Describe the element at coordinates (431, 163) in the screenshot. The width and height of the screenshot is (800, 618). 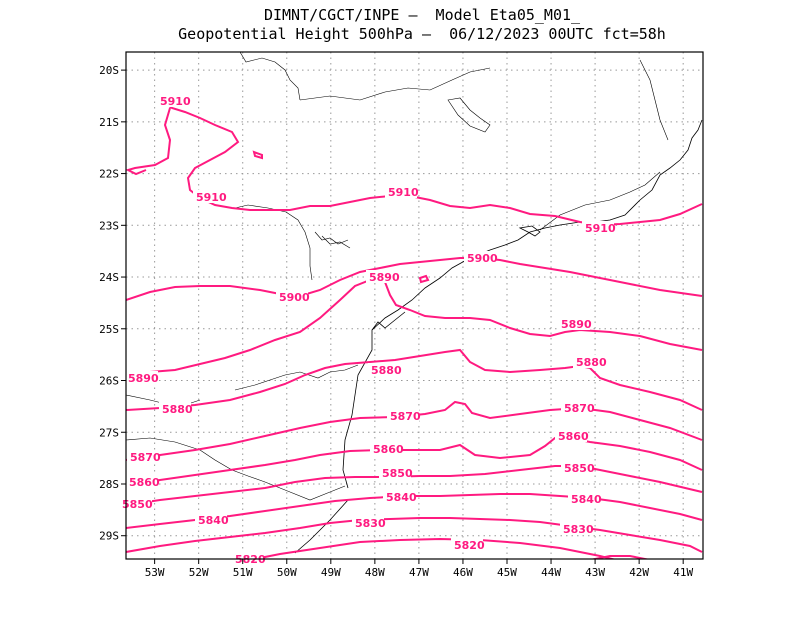
I see `contour-5910-a` at that location.